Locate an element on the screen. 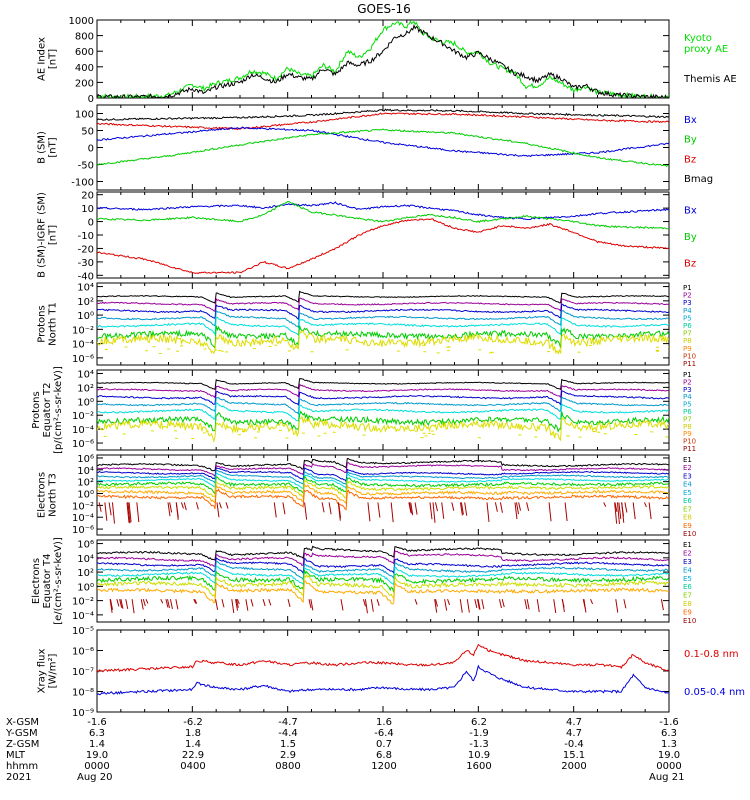 This screenshot has width=750, height=800. y-axis-label: North T3 is located at coordinates (53, 495).